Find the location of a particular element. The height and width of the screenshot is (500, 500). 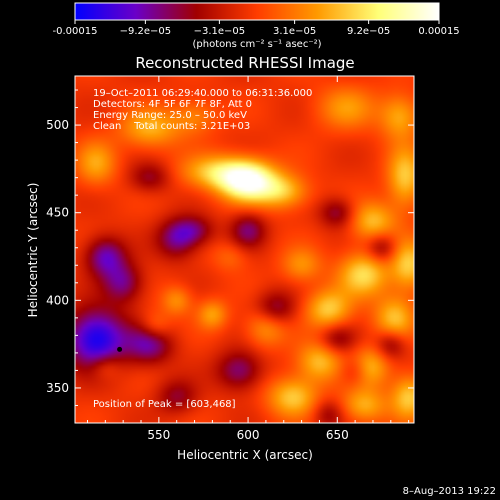

peak-position-label: Position of Peak = [603,468] is located at coordinates (164, 404).